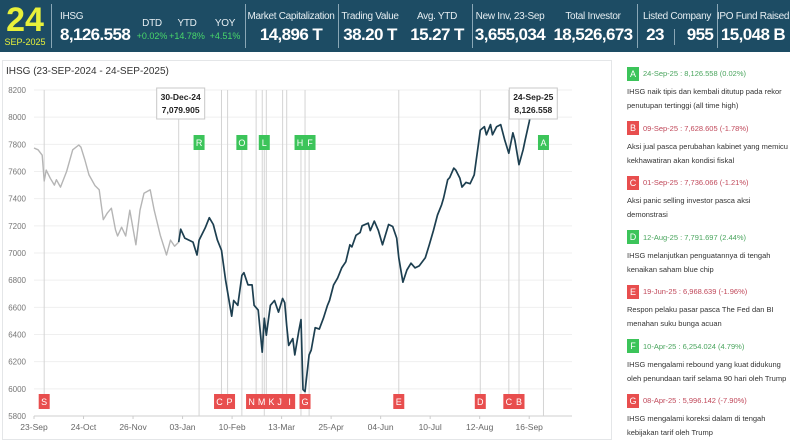 Image resolution: width=790 pixels, height=445 pixels. What do you see at coordinates (17, 335) in the screenshot?
I see `y-tick-label: 6400` at bounding box center [17, 335].